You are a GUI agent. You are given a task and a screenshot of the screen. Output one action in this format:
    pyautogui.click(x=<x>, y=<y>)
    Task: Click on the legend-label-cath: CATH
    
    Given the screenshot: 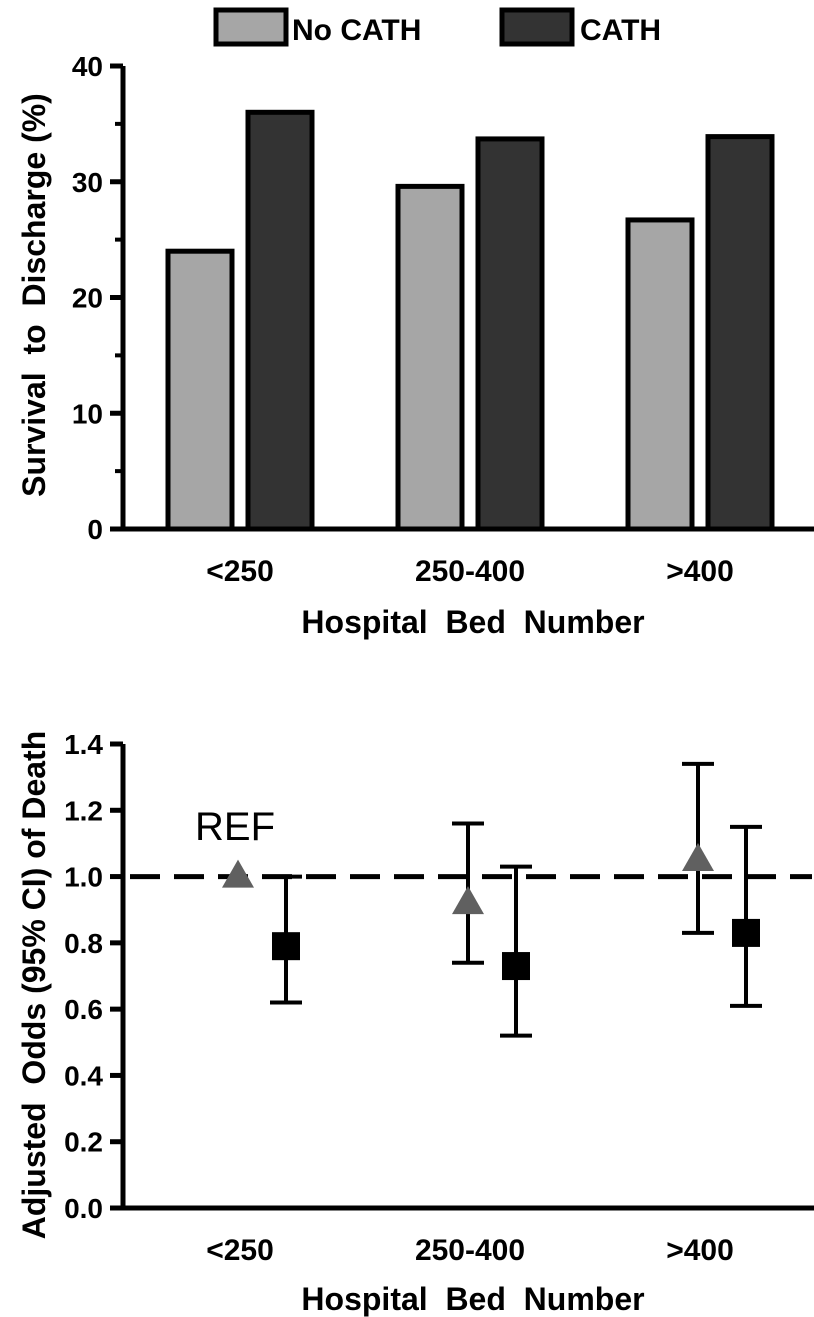 What is the action you would take?
    pyautogui.click(x=620, y=30)
    